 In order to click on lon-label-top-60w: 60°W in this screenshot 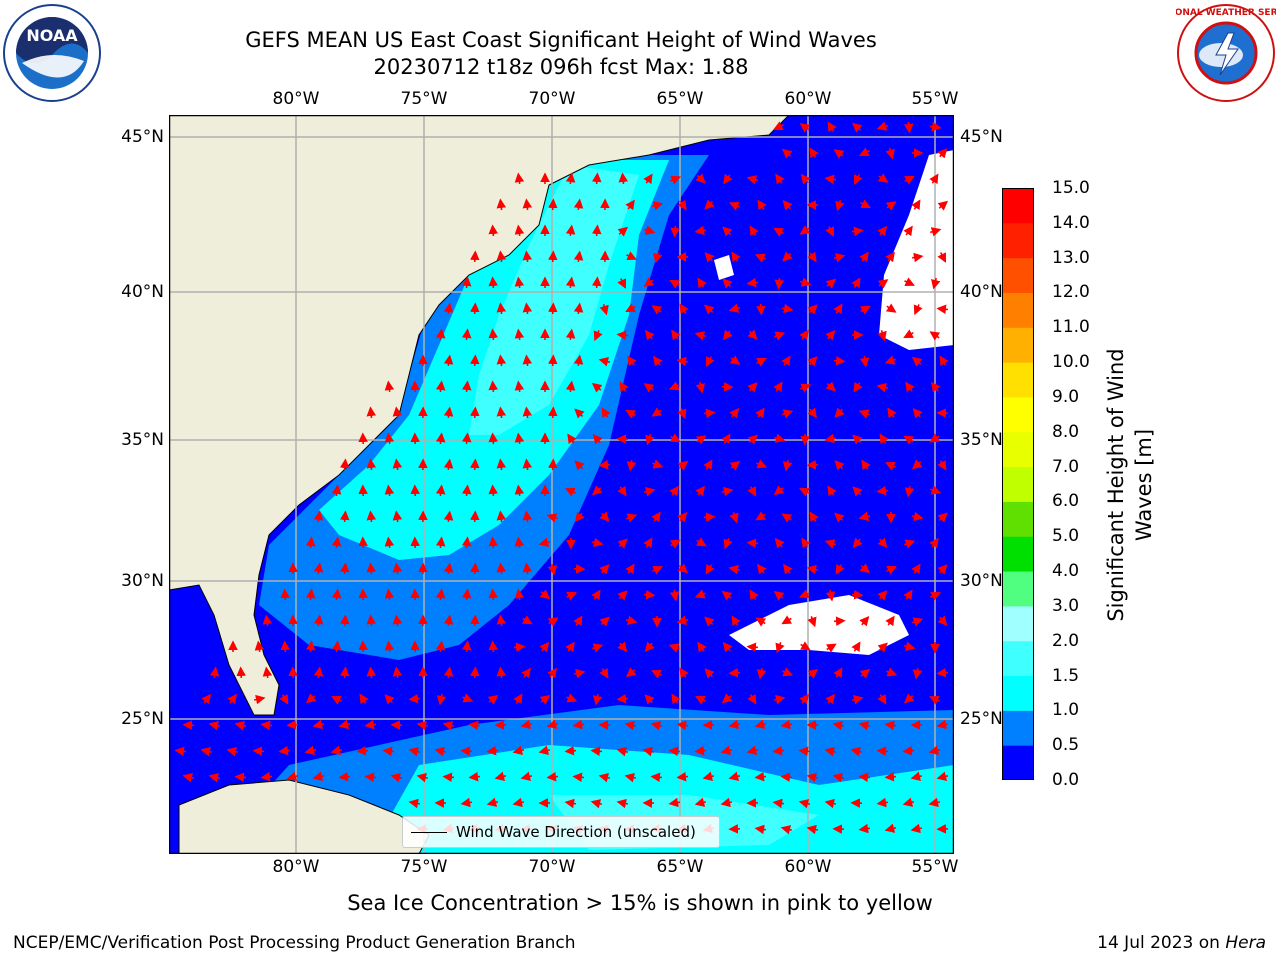, I will do `click(808, 99)`.